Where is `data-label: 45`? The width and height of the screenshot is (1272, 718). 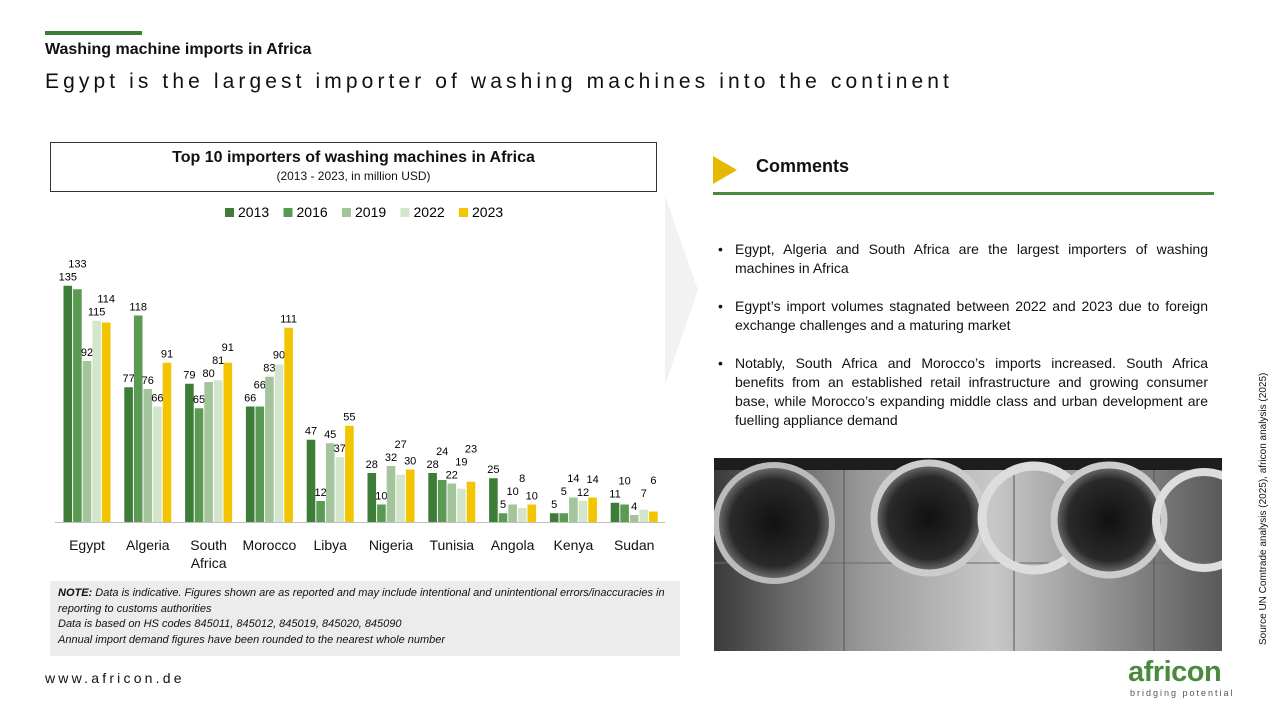 data-label: 45 is located at coordinates (330, 435).